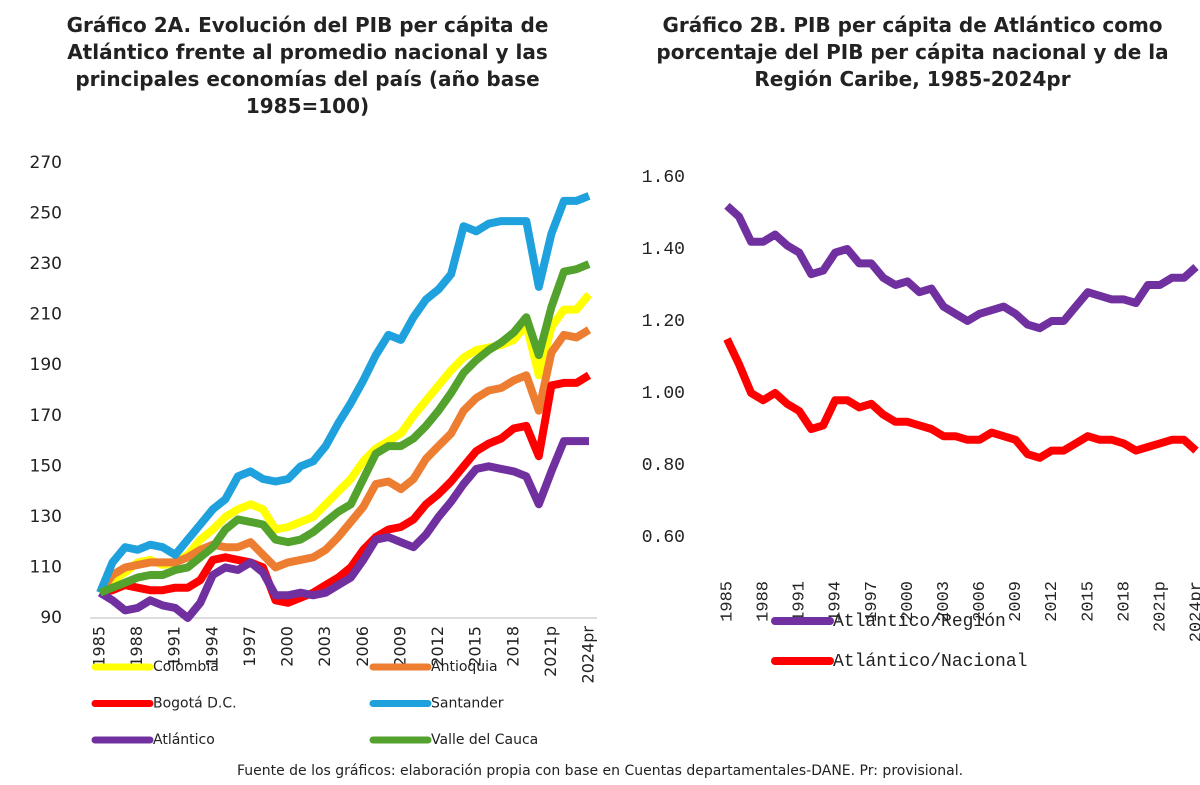 The height and width of the screenshot is (785, 1200). Describe the element at coordinates (186, 667) in the screenshot. I see `legend-label: Colombia` at that location.